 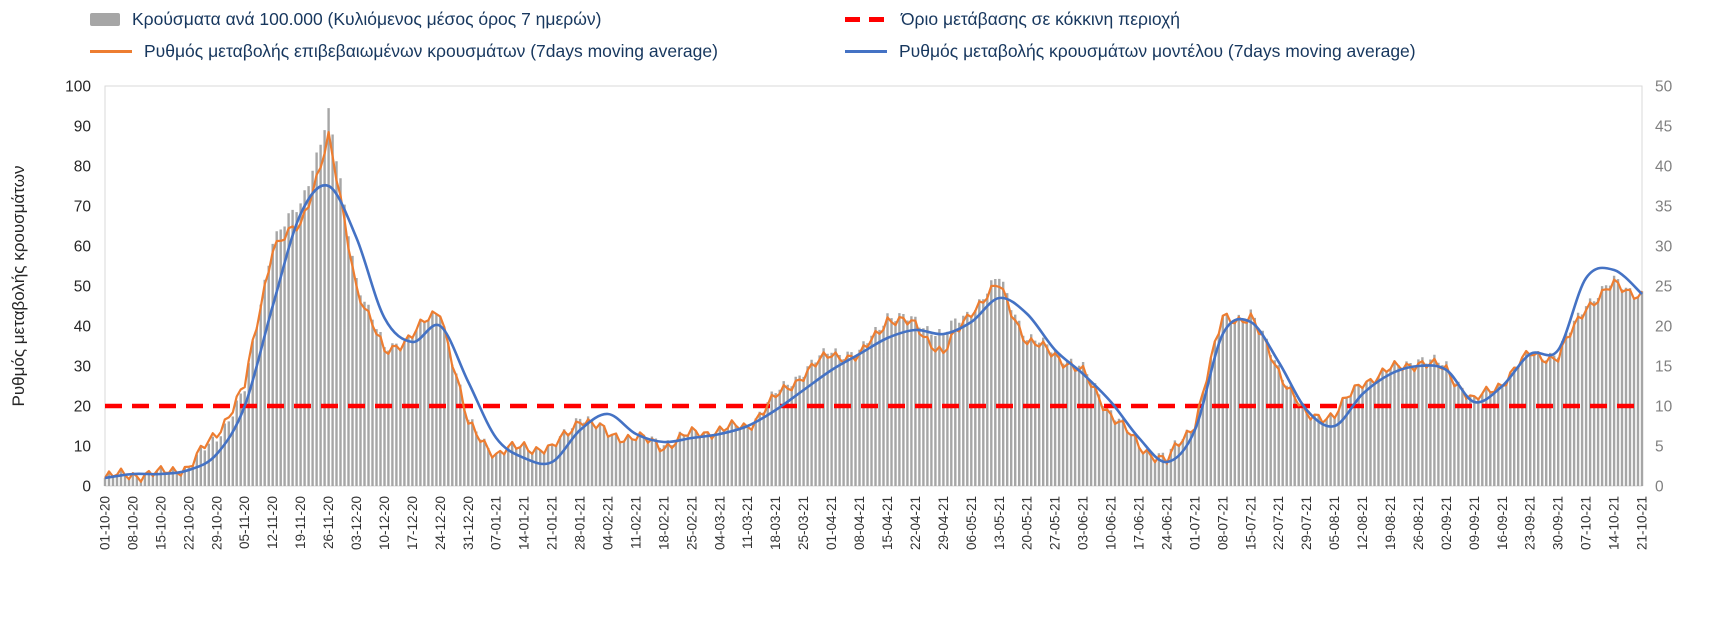 I want to click on x-axis-tick: 15-07-21, so click(x=1250, y=523).